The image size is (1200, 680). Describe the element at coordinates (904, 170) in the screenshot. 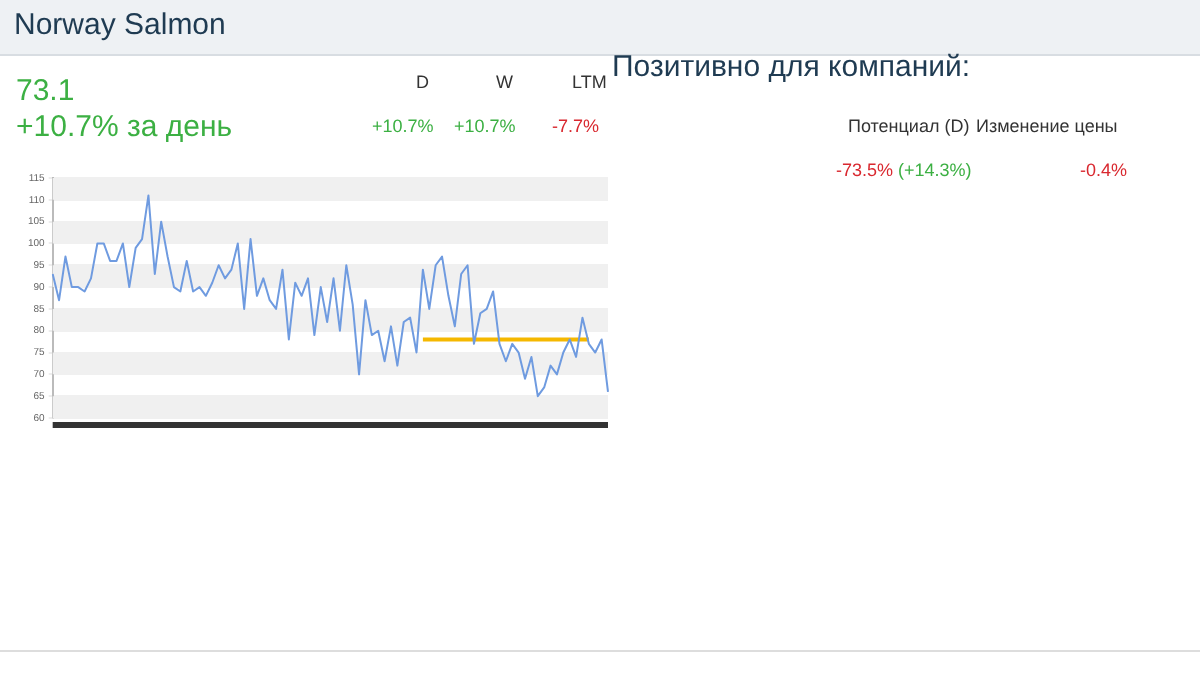

I see `text: -73.5% (+14.3%)` at that location.